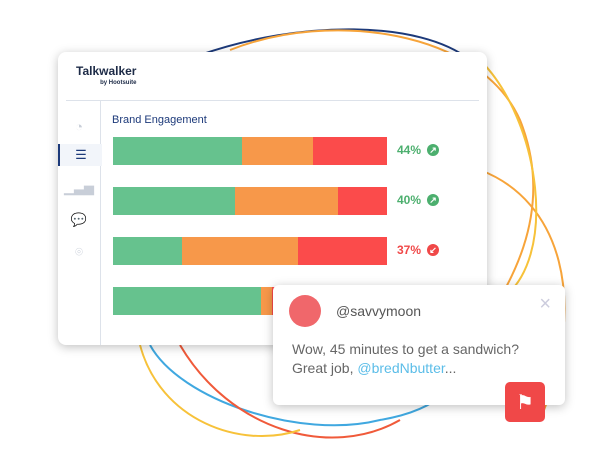  What do you see at coordinates (409, 200) in the screenshot?
I see `percent-label: 40%` at bounding box center [409, 200].